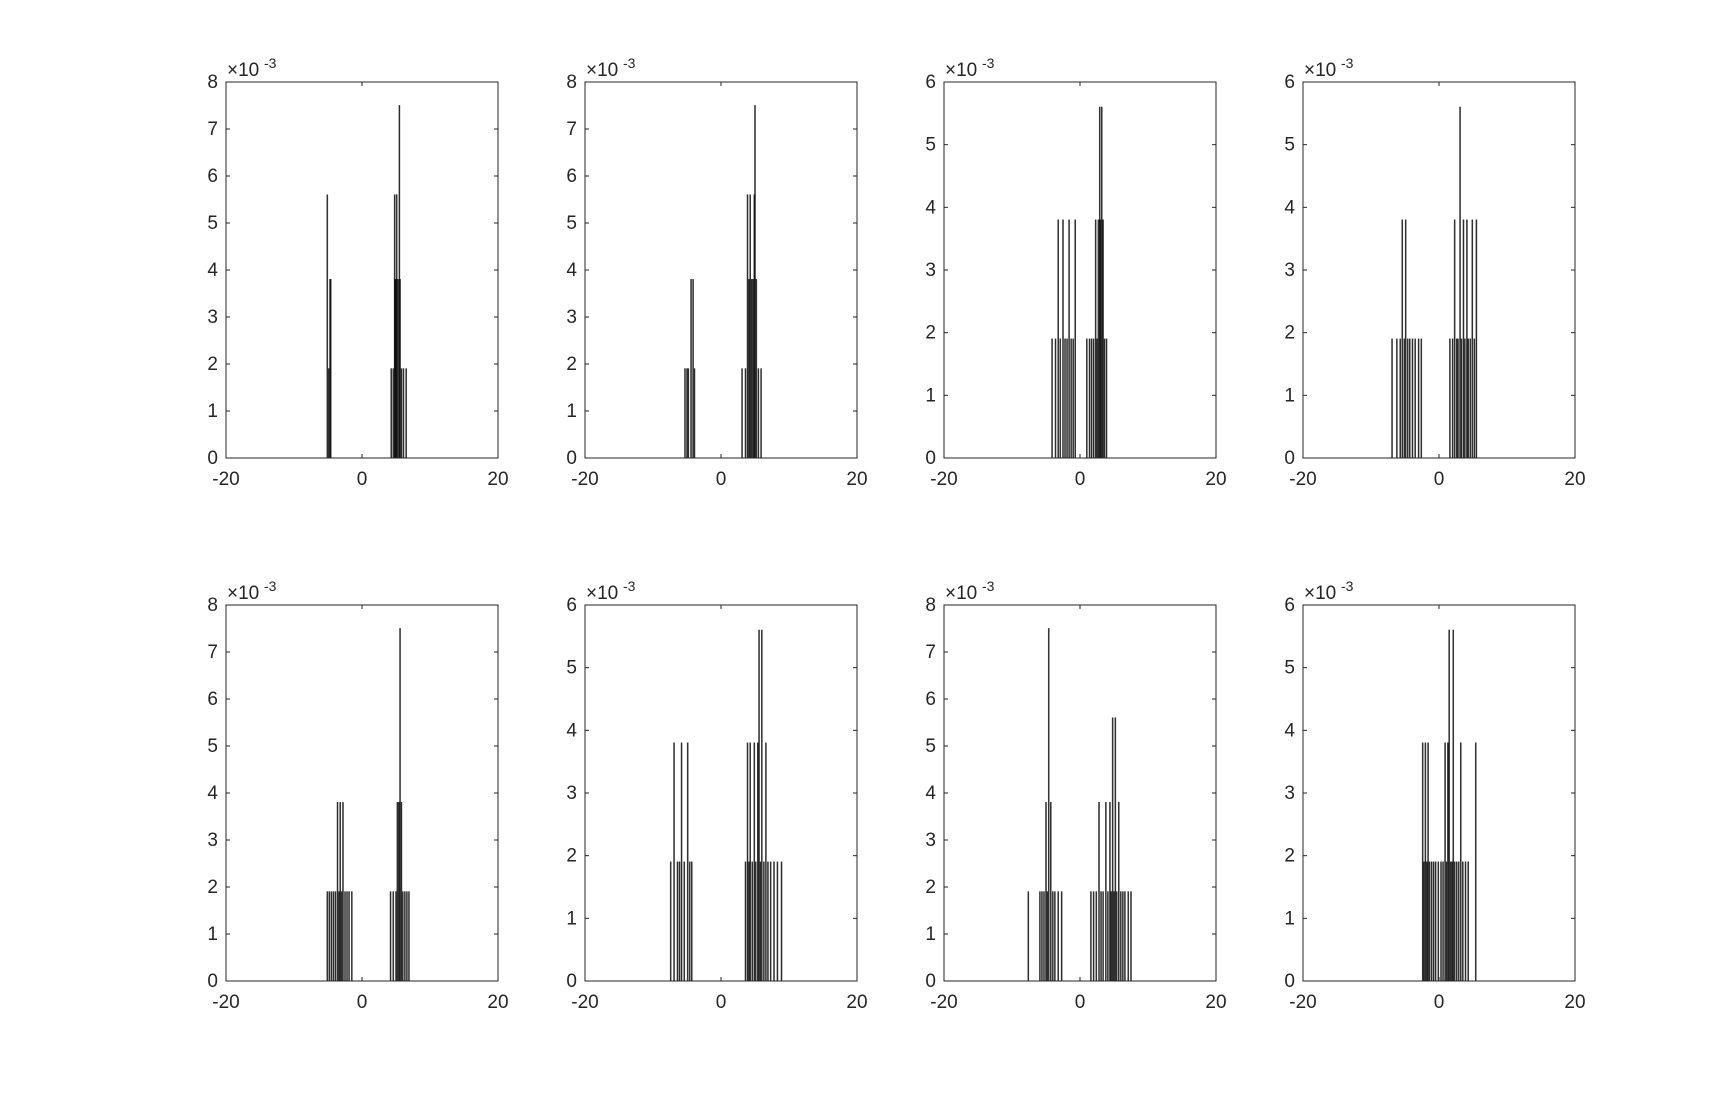  I want to click on y-tick-label: 7, so click(930, 652).